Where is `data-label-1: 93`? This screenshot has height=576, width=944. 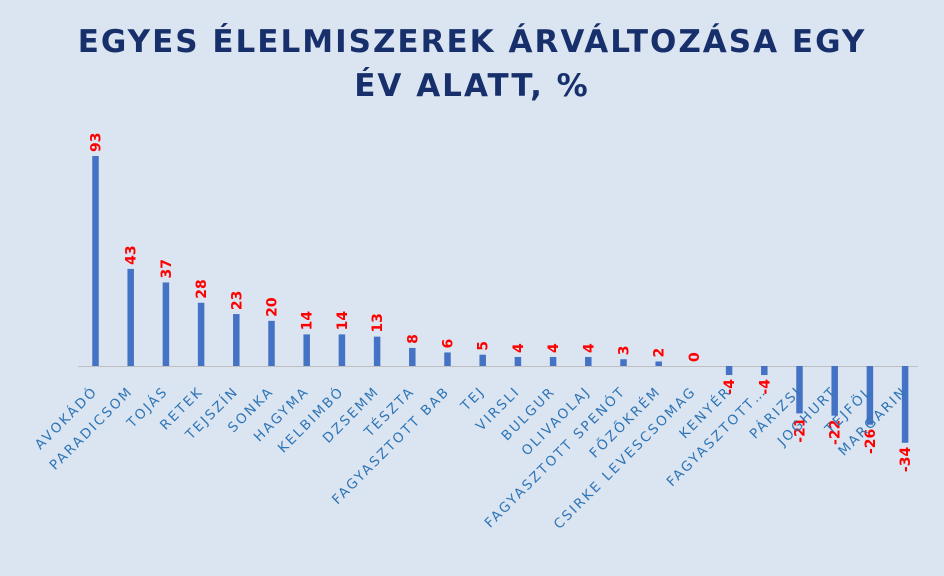 data-label-1: 93 is located at coordinates (97, 142).